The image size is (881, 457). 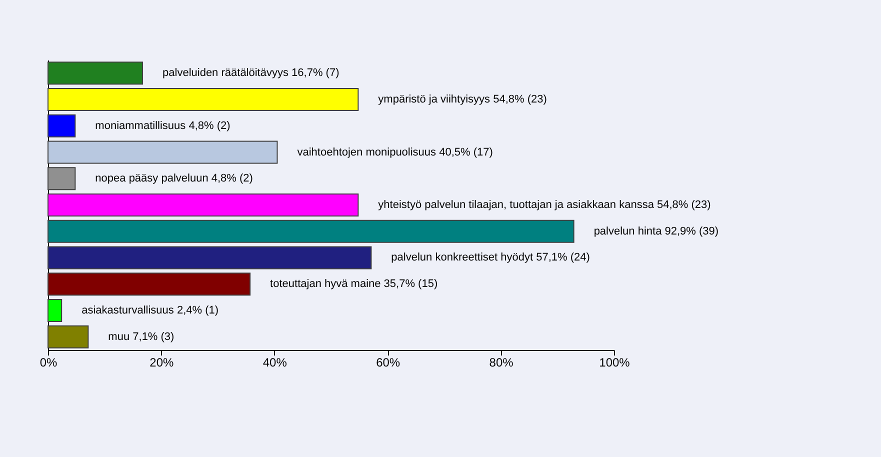 What do you see at coordinates (614, 363) in the screenshot?
I see `x-tick-label: 100%` at bounding box center [614, 363].